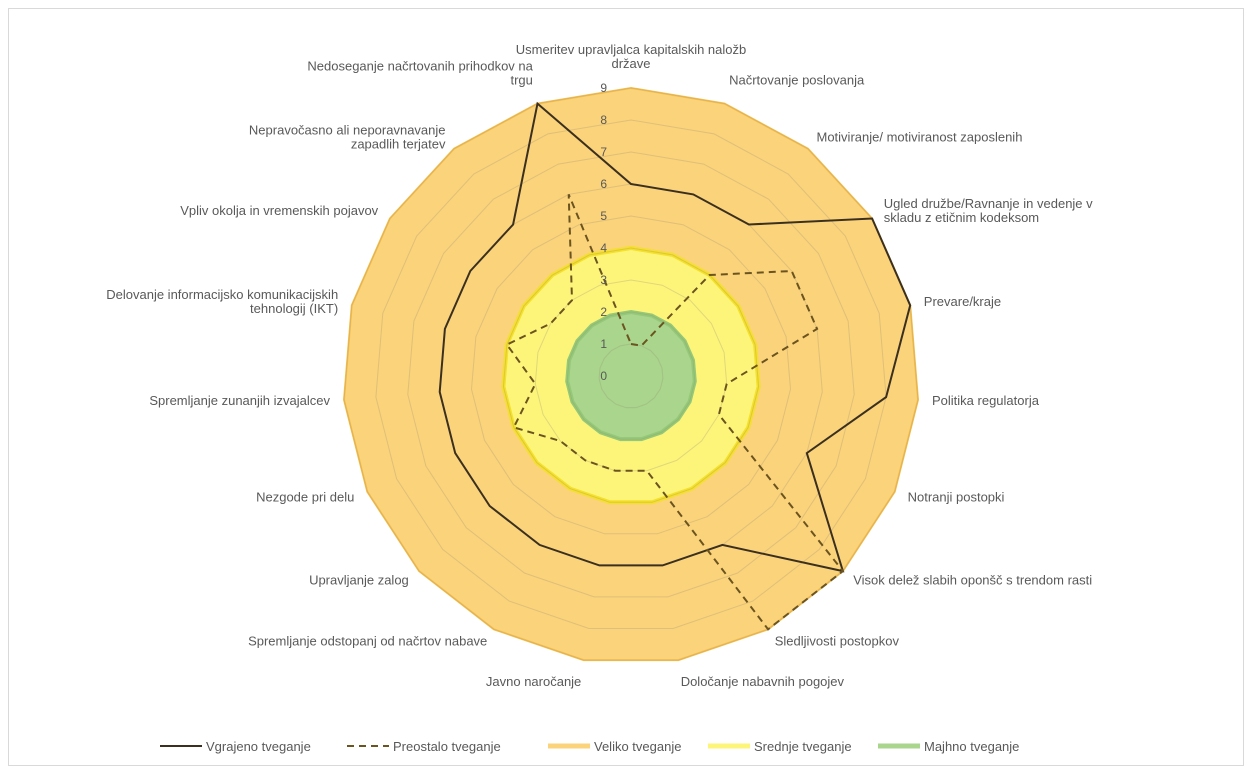  I want to click on tick-label: 7, so click(603, 152).